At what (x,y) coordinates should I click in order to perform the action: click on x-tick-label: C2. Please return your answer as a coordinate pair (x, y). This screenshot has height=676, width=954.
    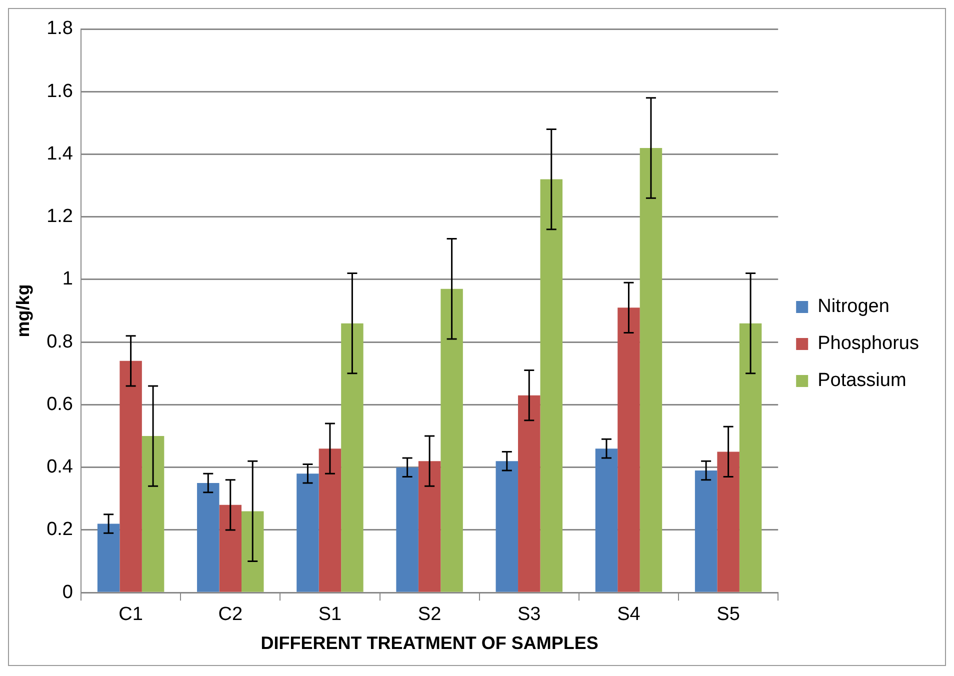
    Looking at the image, I should click on (230, 615).